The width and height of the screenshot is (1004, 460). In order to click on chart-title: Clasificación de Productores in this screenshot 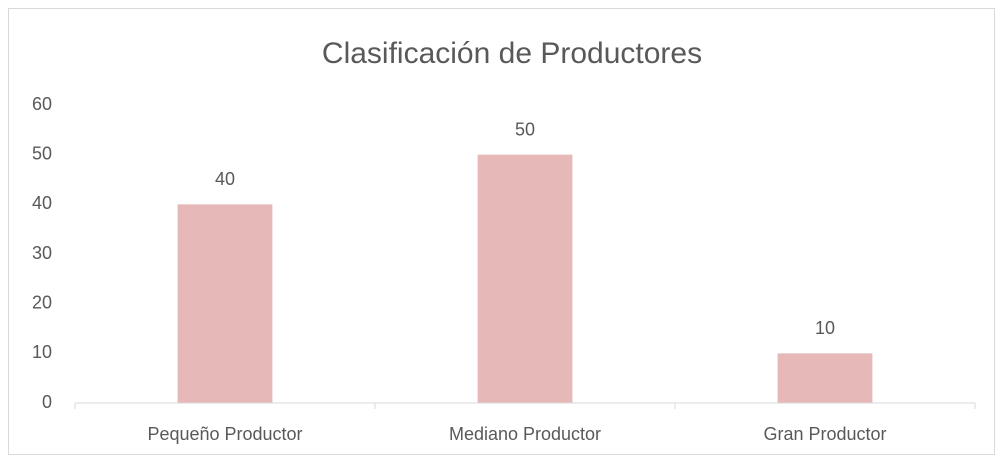, I will do `click(512, 53)`.